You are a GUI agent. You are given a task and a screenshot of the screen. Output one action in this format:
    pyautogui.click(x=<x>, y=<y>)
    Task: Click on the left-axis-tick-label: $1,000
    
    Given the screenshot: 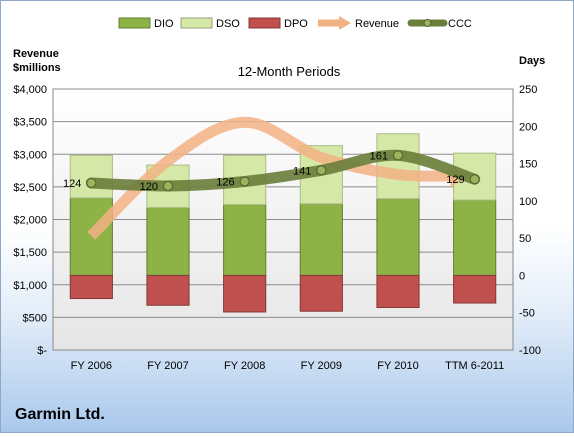 What is the action you would take?
    pyautogui.click(x=30, y=286)
    